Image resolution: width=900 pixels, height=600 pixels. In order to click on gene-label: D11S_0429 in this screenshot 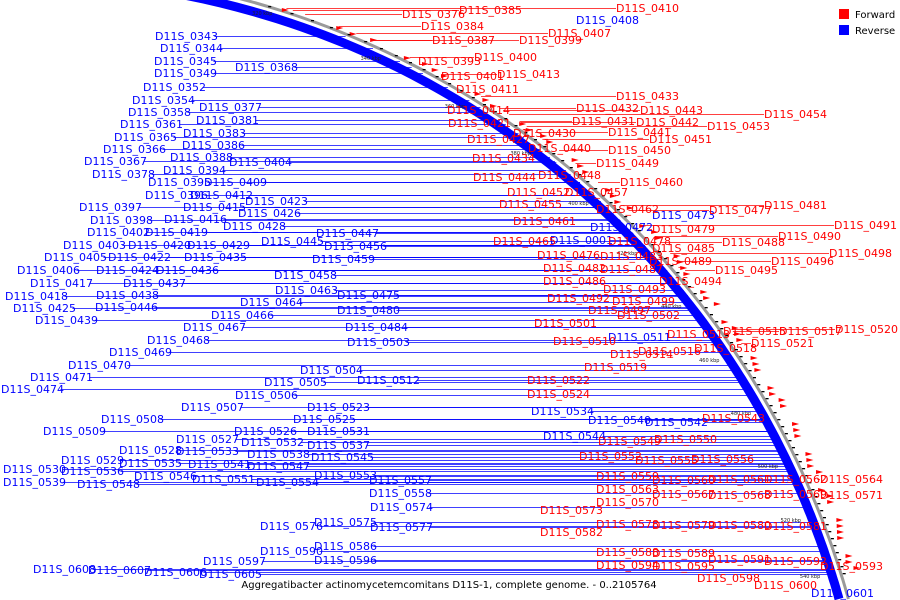, I will do `click(218, 245)`.